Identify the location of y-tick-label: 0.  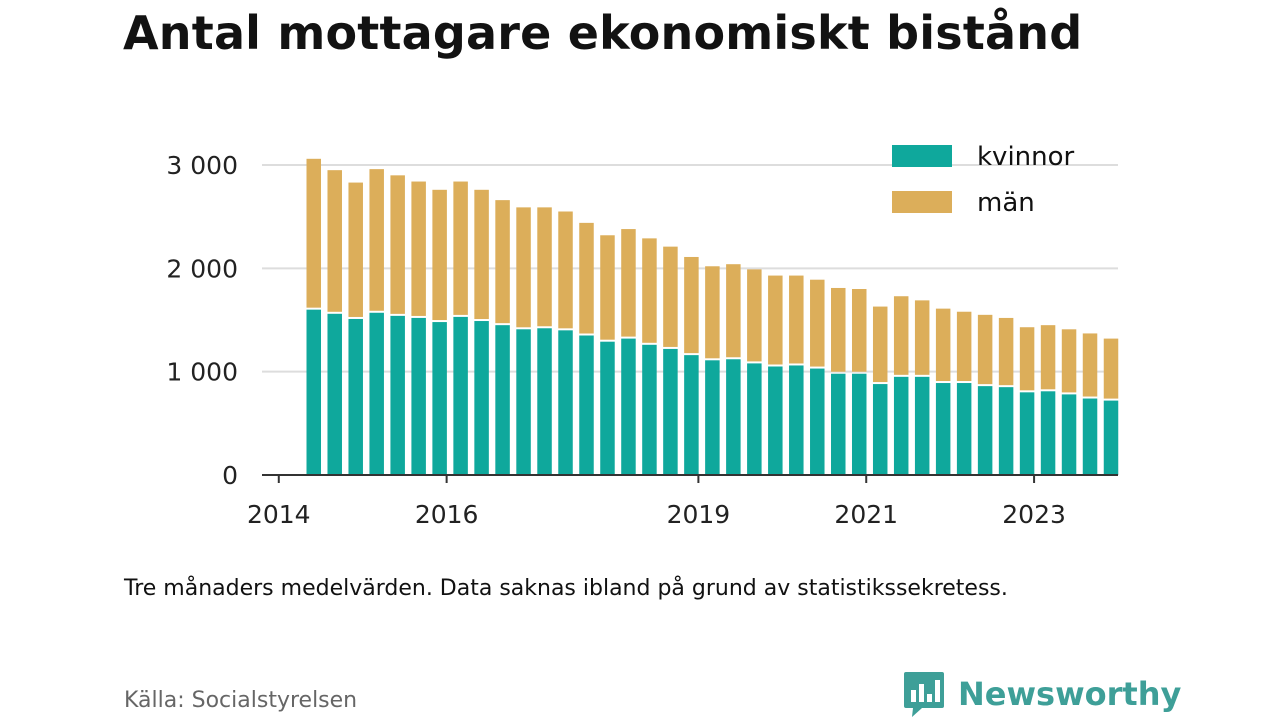
(230, 475).